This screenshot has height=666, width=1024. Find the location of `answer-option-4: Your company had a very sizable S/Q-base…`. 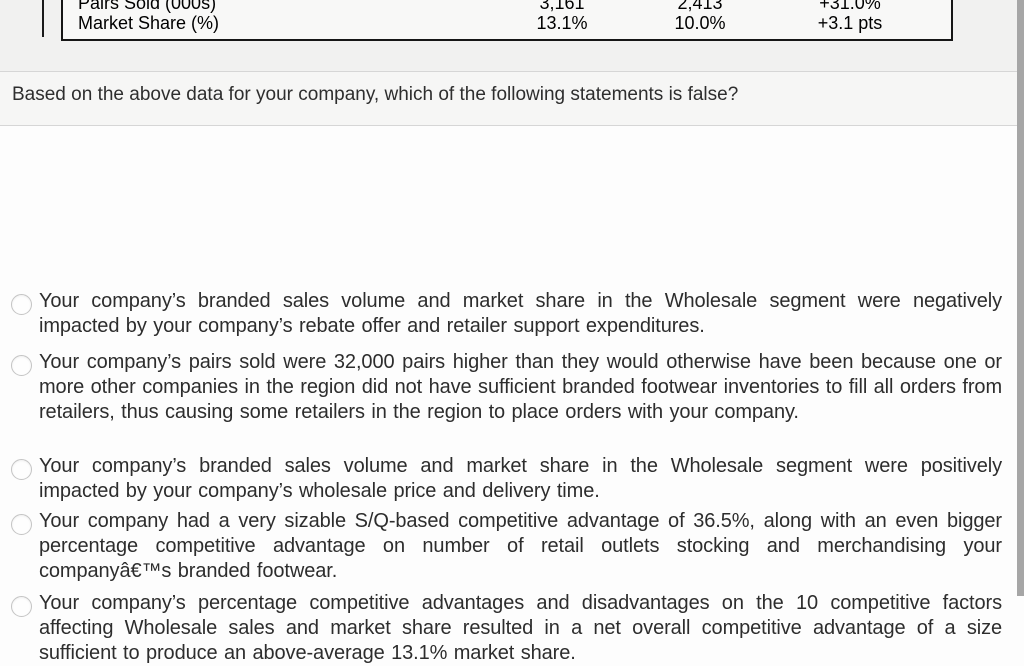

answer-option-4: Your company had a very sizable S/Q-base… is located at coordinates (506, 546).